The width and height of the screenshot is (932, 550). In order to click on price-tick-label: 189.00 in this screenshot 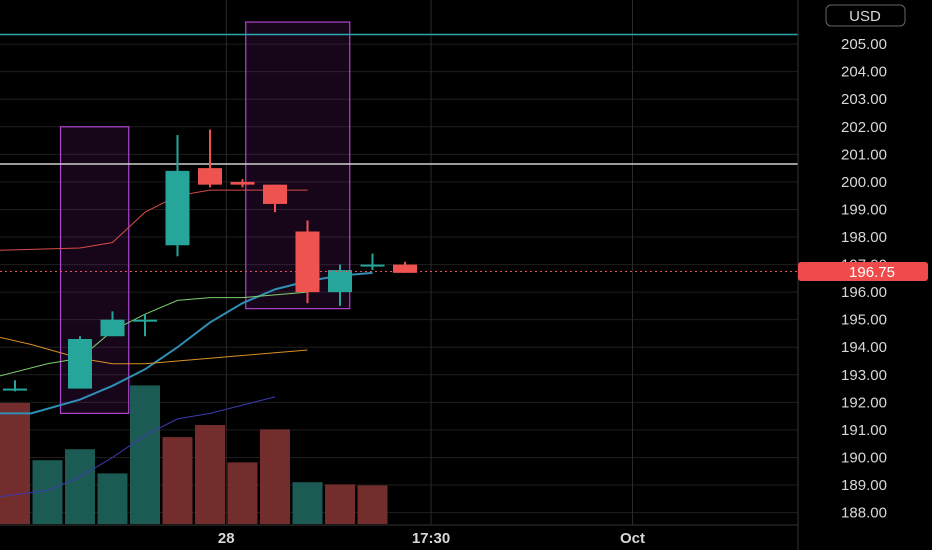, I will do `click(864, 485)`.